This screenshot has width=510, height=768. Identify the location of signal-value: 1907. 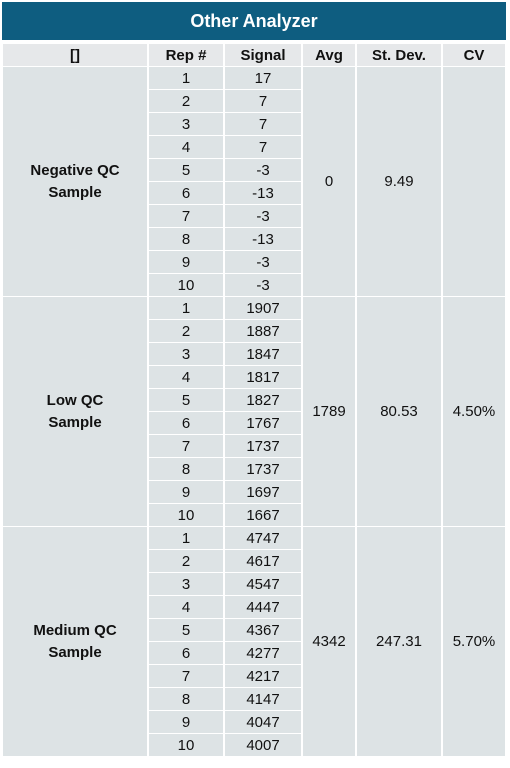
(263, 308).